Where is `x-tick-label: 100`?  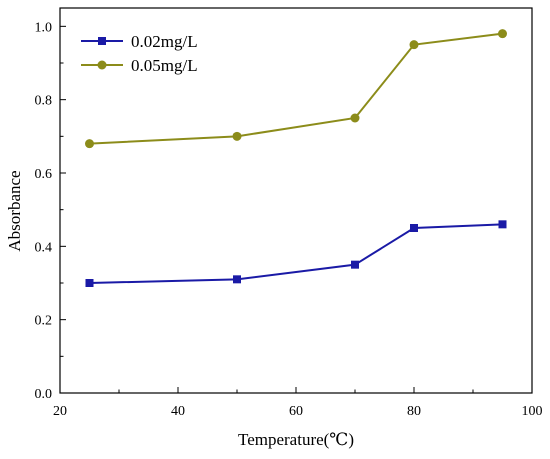 x-tick-label: 100 is located at coordinates (532, 411).